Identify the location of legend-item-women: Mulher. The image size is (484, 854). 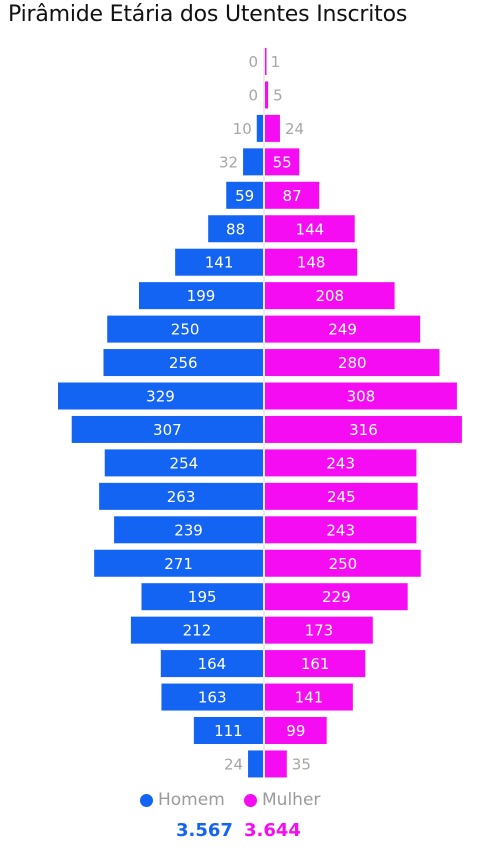
(282, 800).